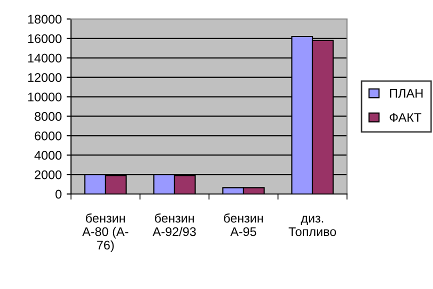  Describe the element at coordinates (45, 58) in the screenshot. I see `y-tick-label: 14000` at that location.